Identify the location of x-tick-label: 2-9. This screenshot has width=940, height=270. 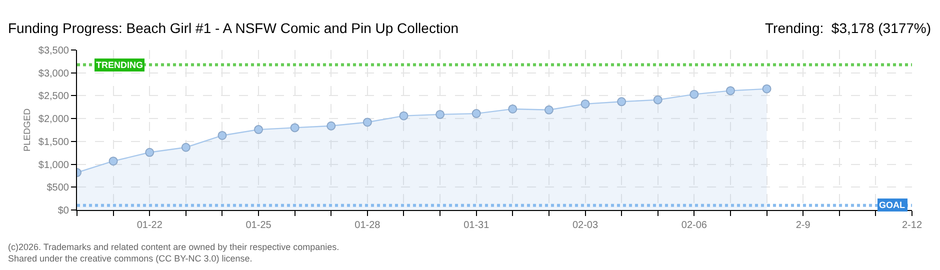
(803, 225).